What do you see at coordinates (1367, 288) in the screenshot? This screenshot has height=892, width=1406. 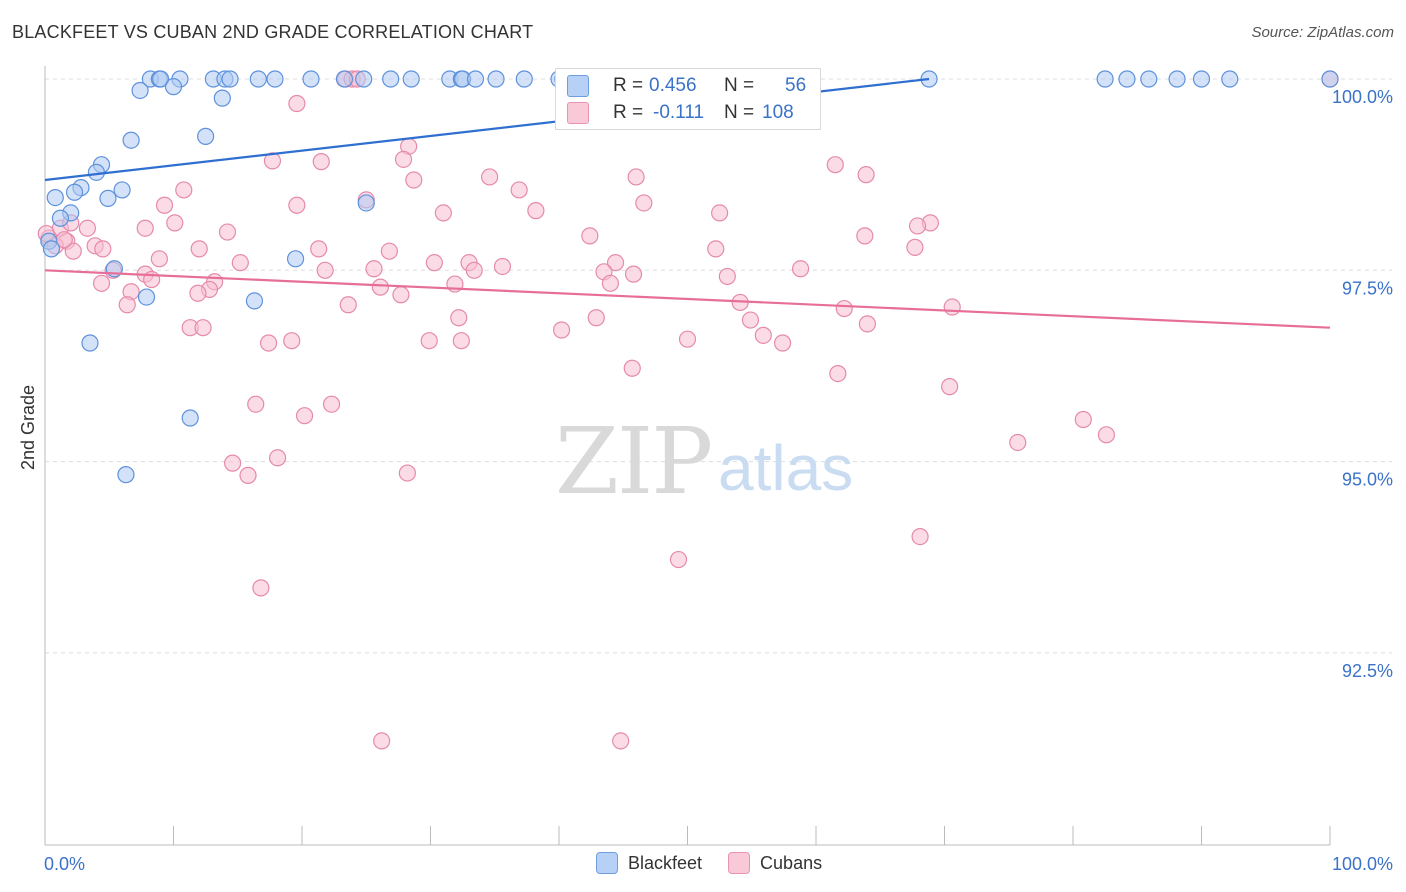 I see `y-tick-label: 97.5%` at bounding box center [1367, 288].